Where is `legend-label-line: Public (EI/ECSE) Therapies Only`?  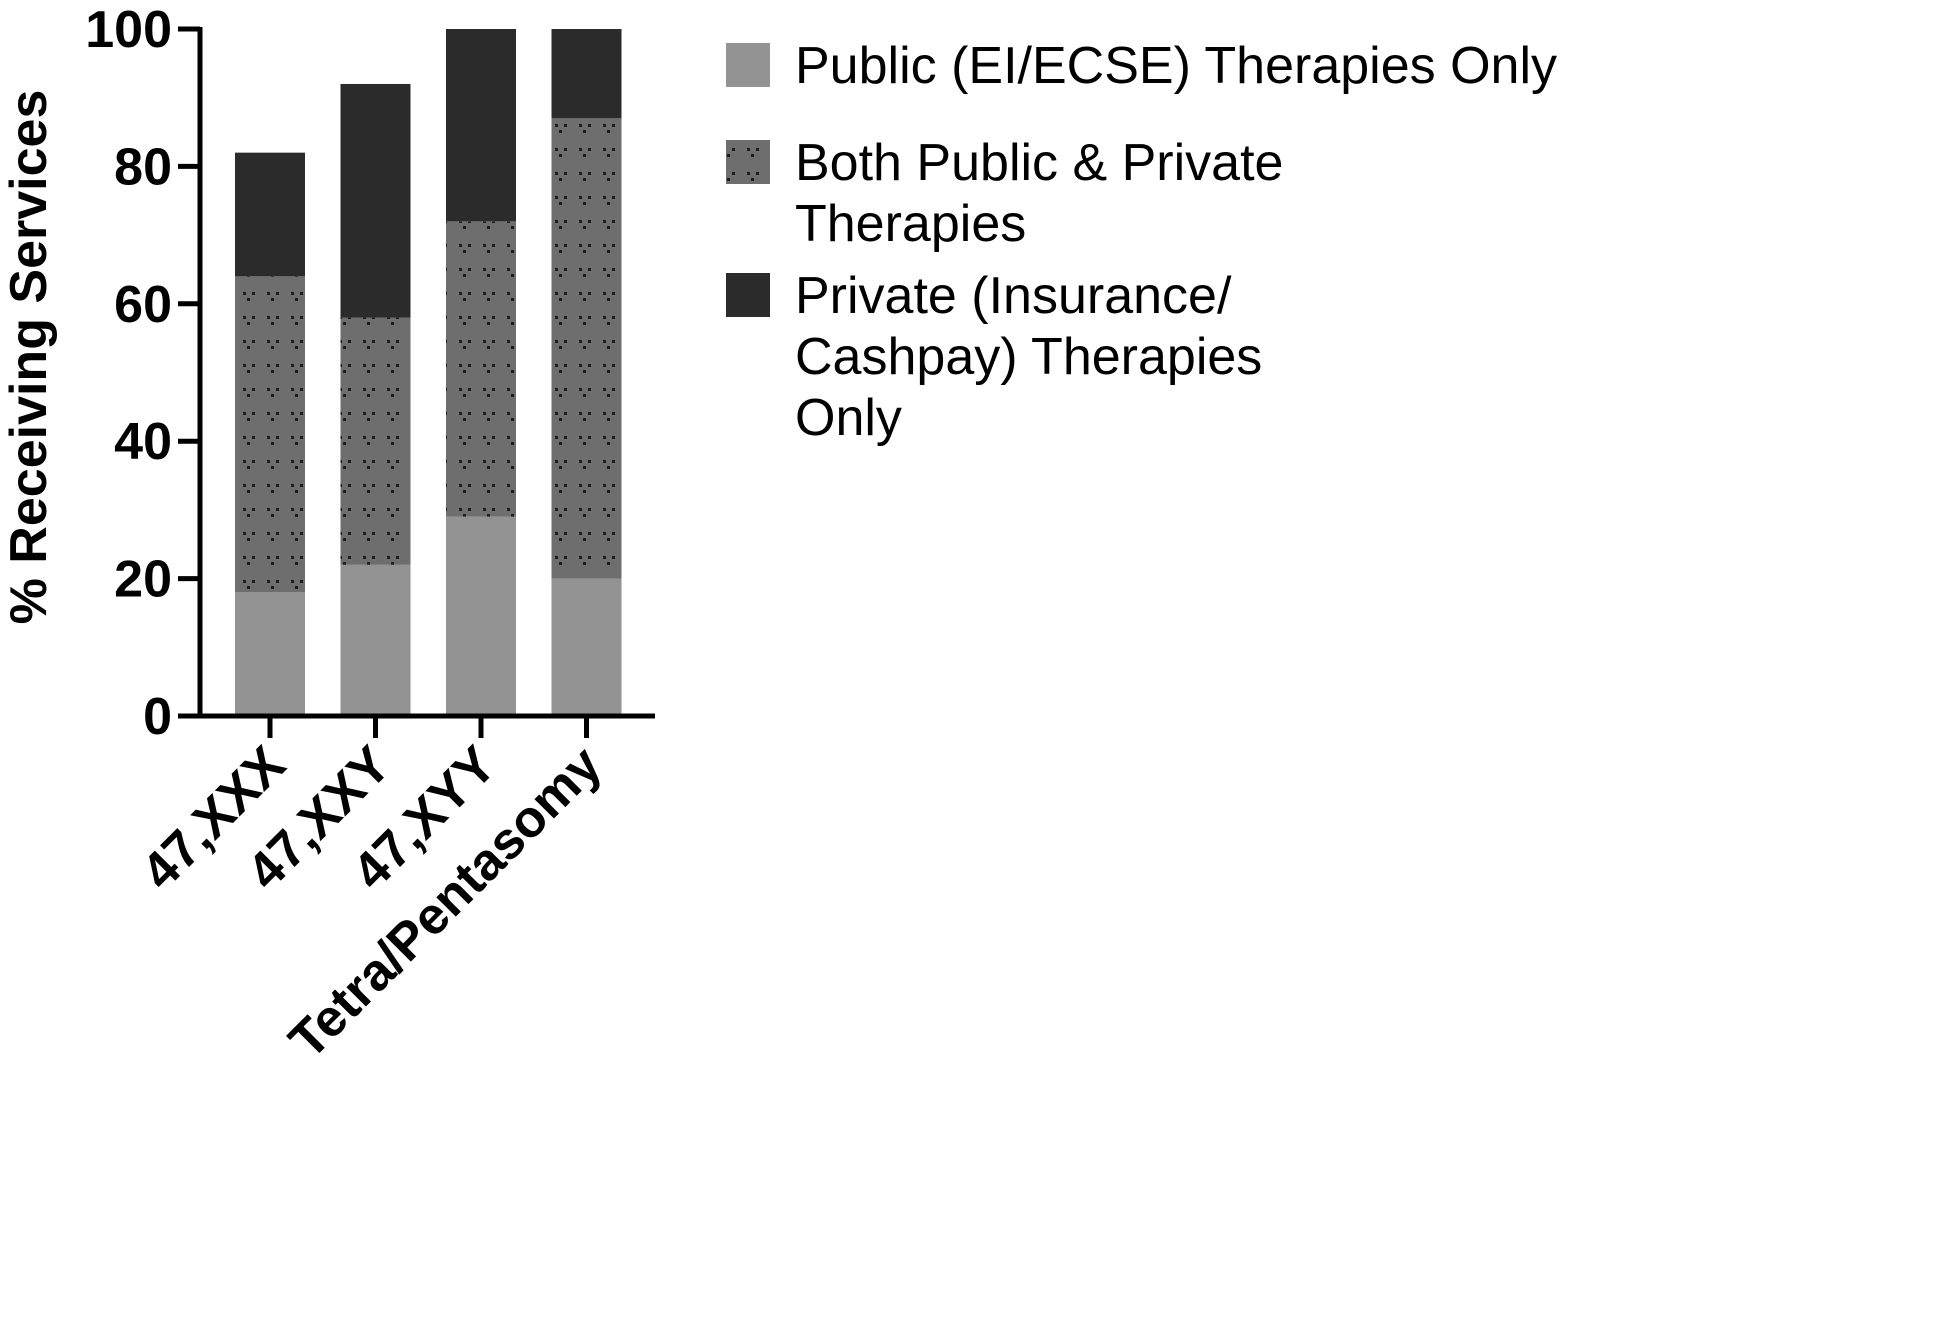 legend-label-line: Public (EI/ECSE) Therapies Only is located at coordinates (1176, 66).